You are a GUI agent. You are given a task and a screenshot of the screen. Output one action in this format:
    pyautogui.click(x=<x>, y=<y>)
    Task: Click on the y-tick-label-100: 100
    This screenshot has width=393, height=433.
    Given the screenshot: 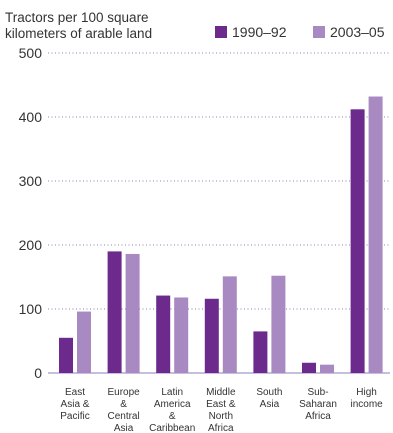 What is the action you would take?
    pyautogui.click(x=31, y=309)
    